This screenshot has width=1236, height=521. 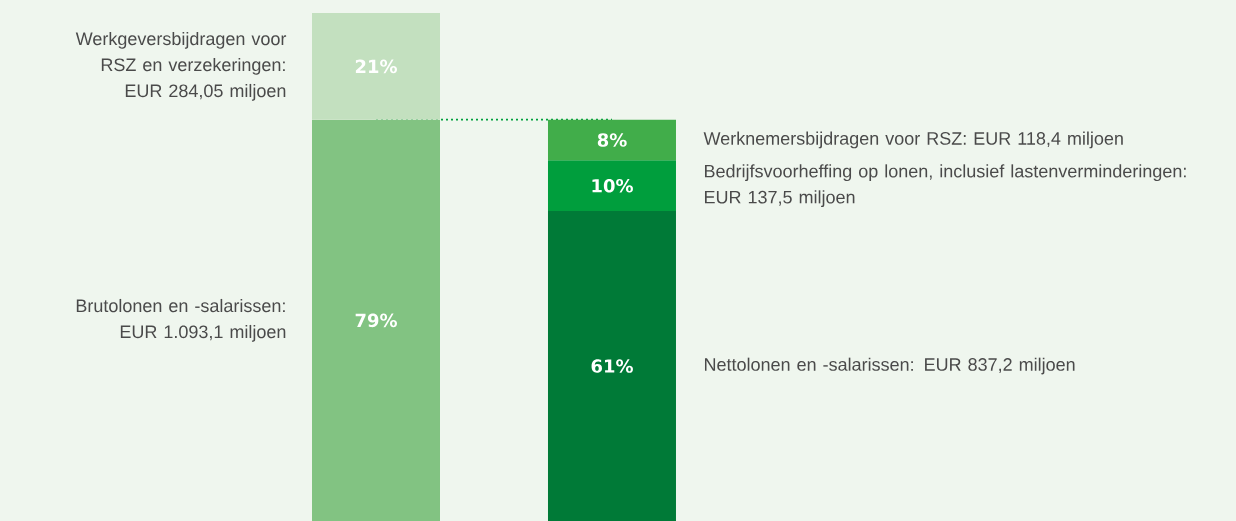 What do you see at coordinates (181, 66) in the screenshot?
I see `series-label: Werkgeversbijdragen voor RSZ en verzekeringen: EUR 284,05 miljoen` at bounding box center [181, 66].